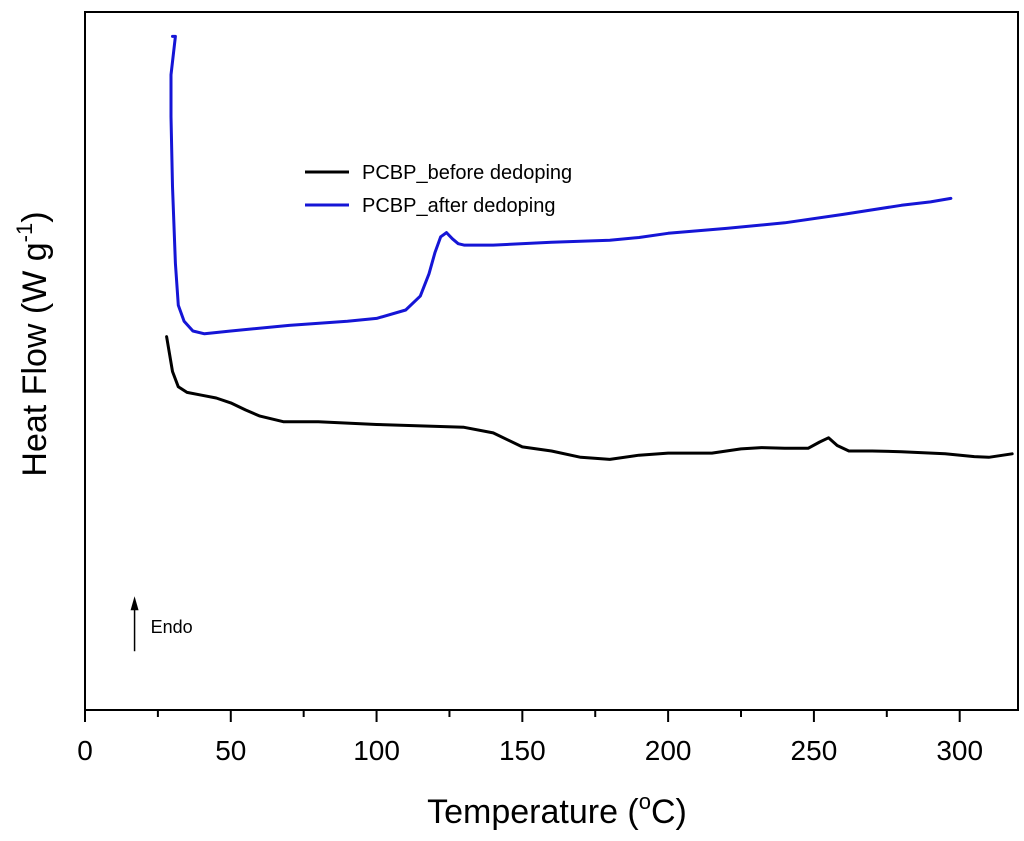  What do you see at coordinates (438, 189) in the screenshot?
I see `legend: PCBP_before dedoping PCBP_after dedoping` at bounding box center [438, 189].